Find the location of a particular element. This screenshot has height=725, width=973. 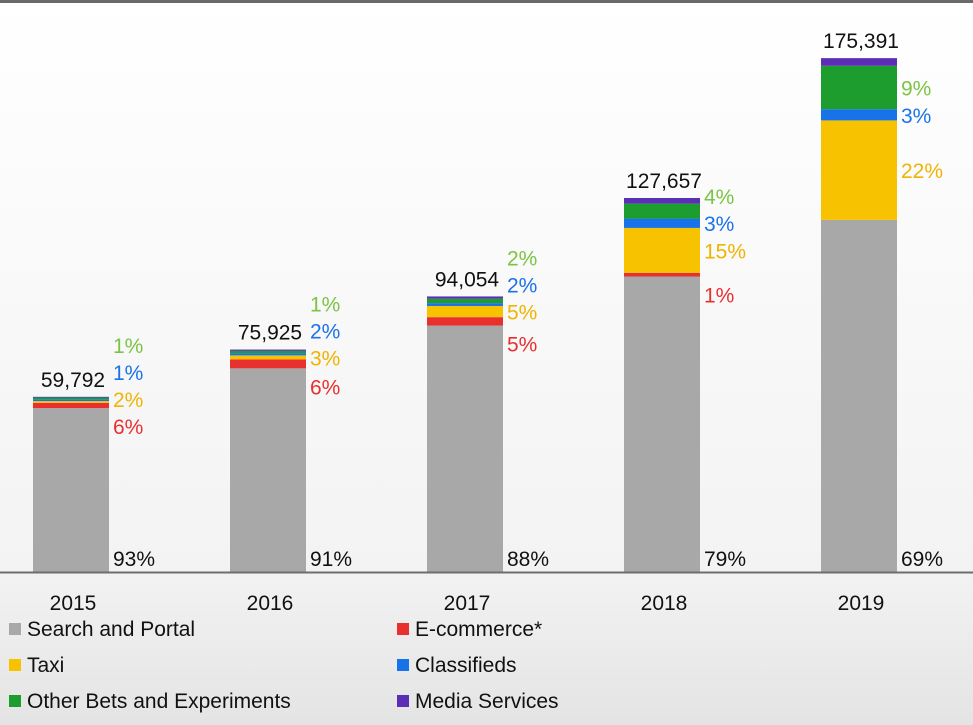

legend-swatch-media-services is located at coordinates (403, 701).